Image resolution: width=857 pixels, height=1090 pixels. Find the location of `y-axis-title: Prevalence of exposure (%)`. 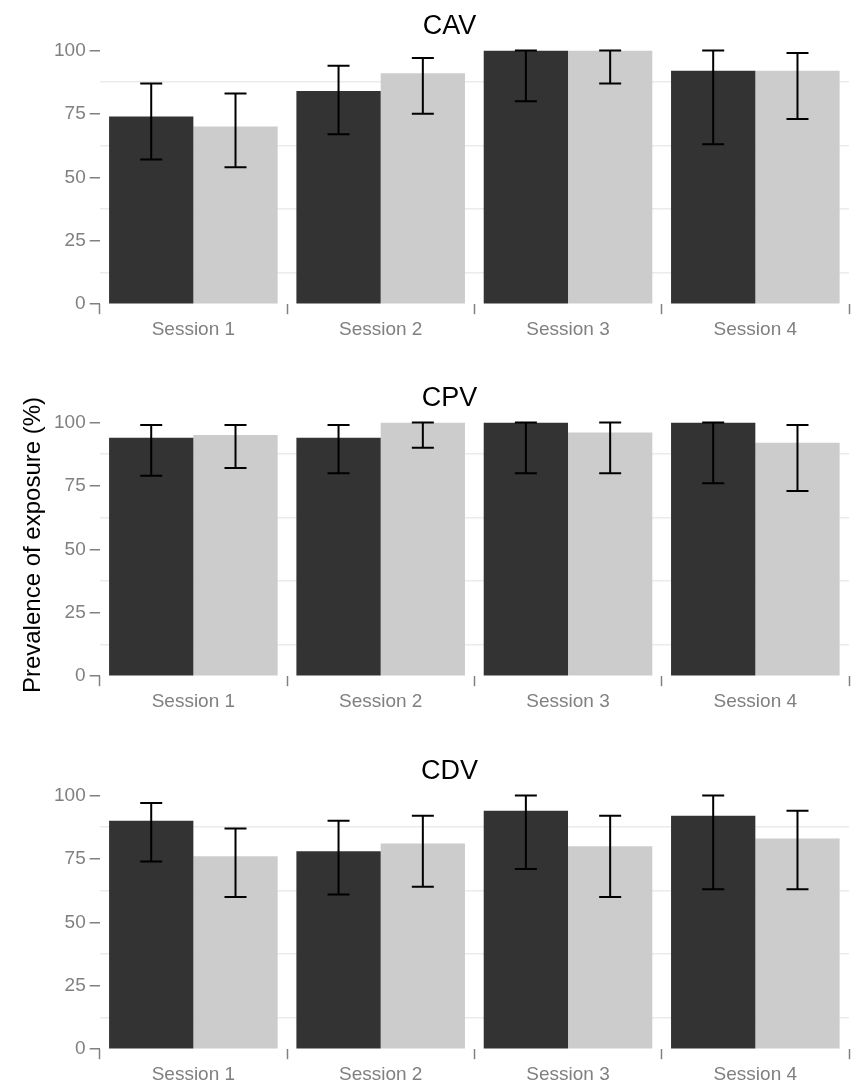

y-axis-title: Prevalence of exposure (%) is located at coordinates (32, 545).